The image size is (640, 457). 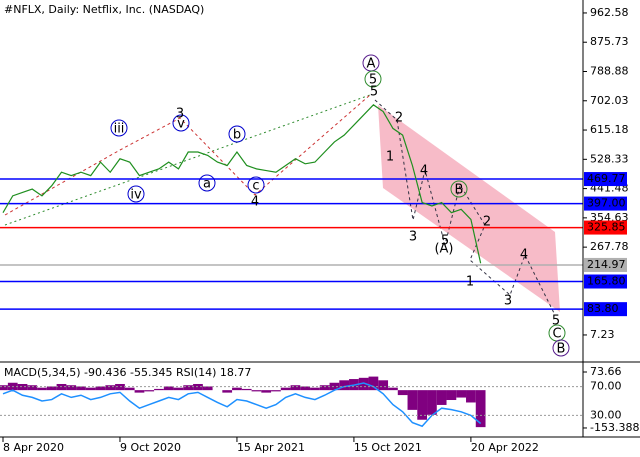 What do you see at coordinates (606, 371) in the screenshot?
I see `macd-tick-label: 73.66` at bounding box center [606, 371].